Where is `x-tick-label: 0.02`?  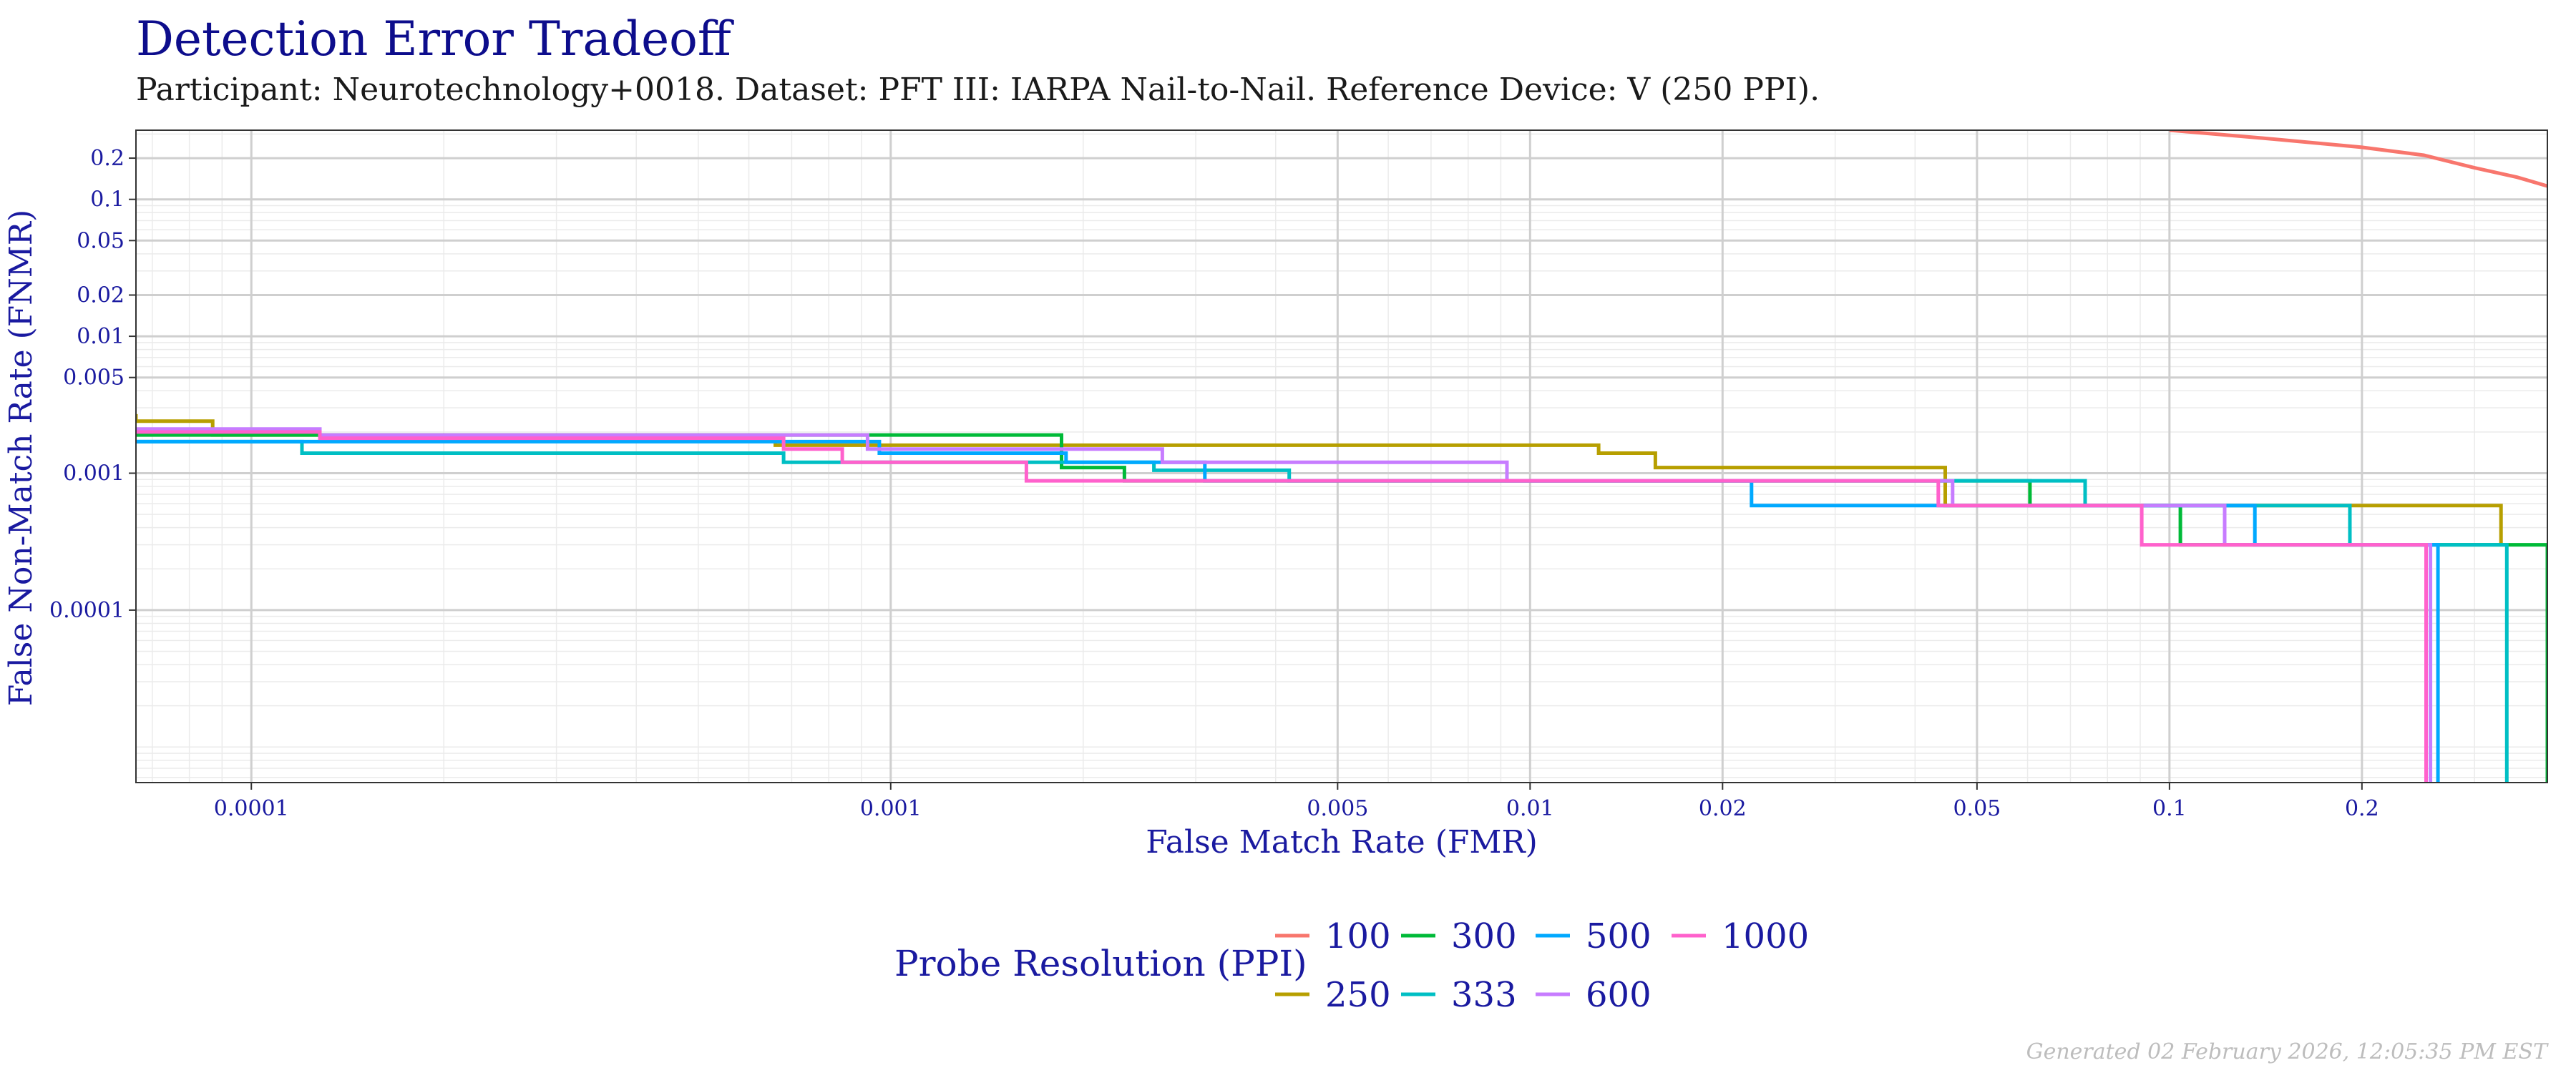 x-tick-label: 0.02 is located at coordinates (1723, 808).